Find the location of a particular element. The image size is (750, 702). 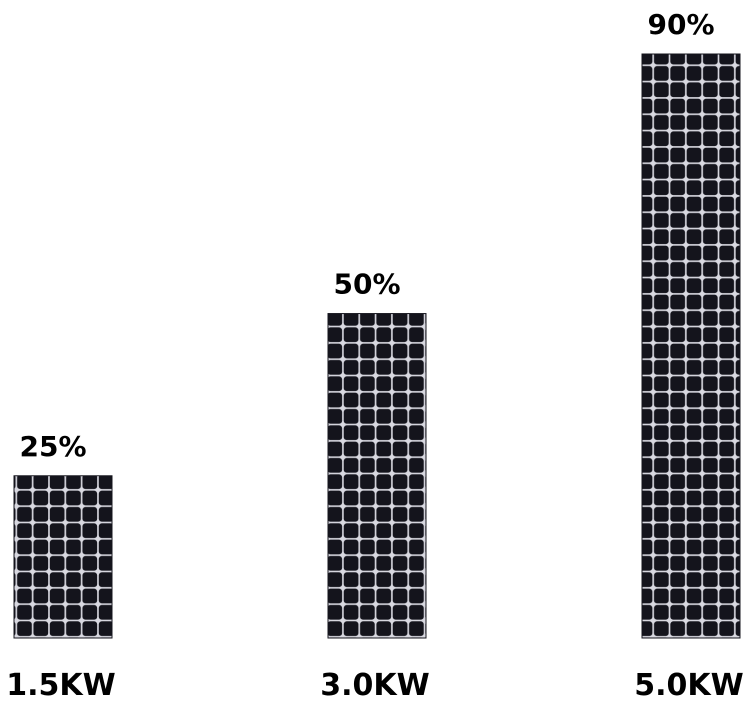

category-label: 3.0KW is located at coordinates (374, 685).